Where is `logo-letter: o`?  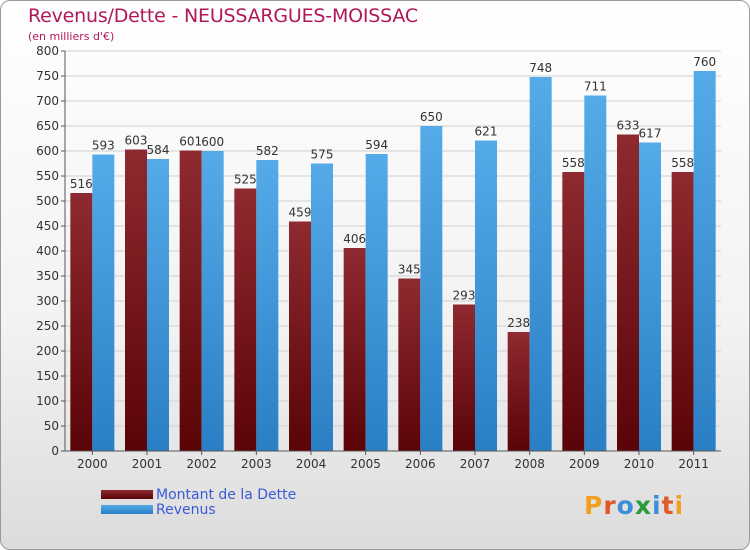
logo-letter: o is located at coordinates (625, 505).